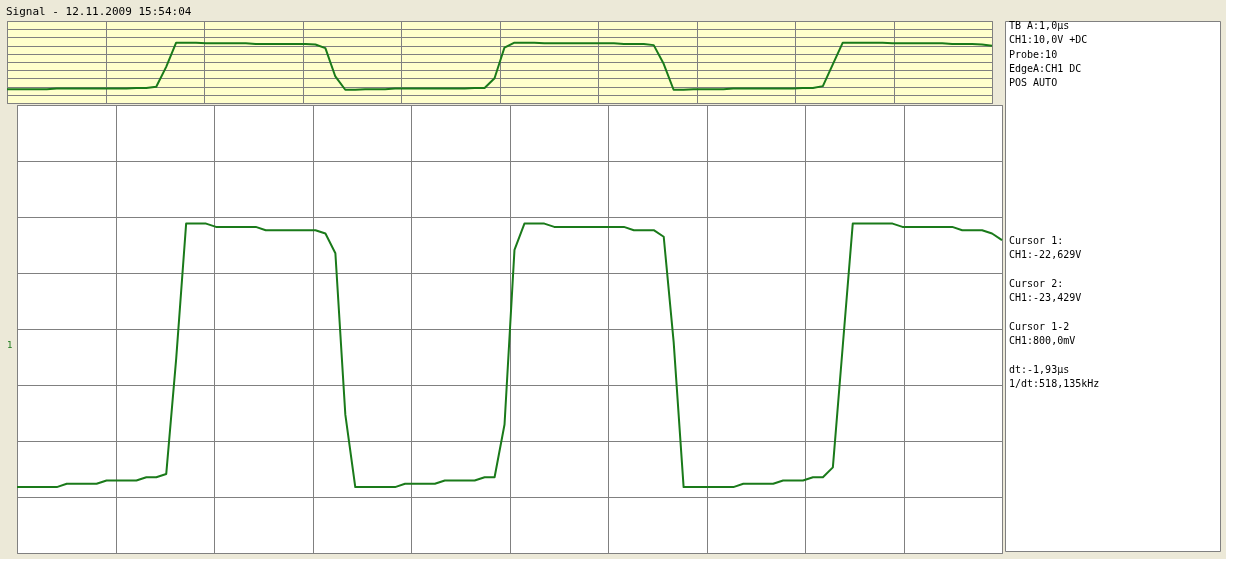  Describe the element at coordinates (1033, 54) in the screenshot. I see `text: Probe:10` at that location.